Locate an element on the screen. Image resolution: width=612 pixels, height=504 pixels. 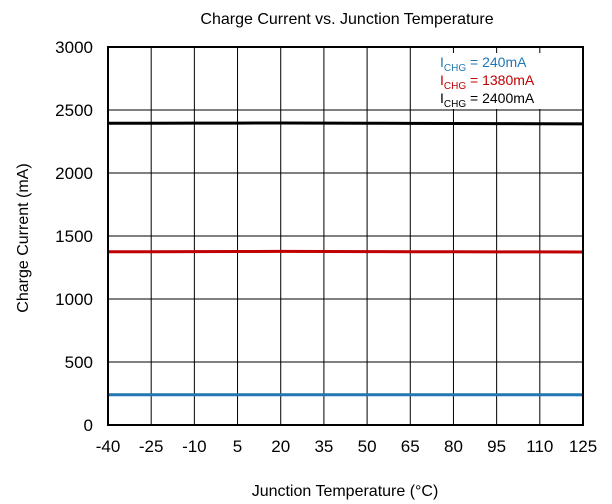
y-tick-label: 1500 is located at coordinates (74, 236).